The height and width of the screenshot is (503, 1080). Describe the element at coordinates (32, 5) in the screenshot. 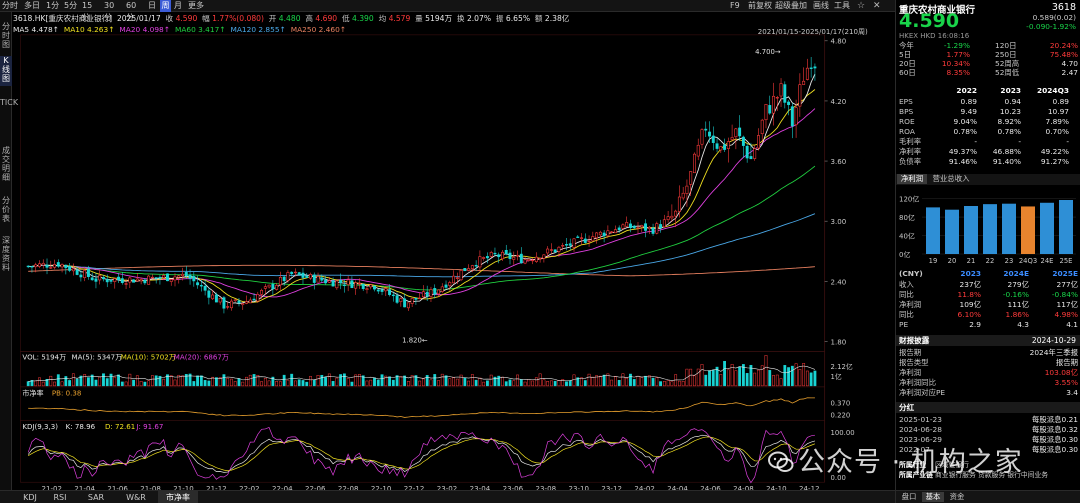

I see `tf-multiday: 多日` at that location.